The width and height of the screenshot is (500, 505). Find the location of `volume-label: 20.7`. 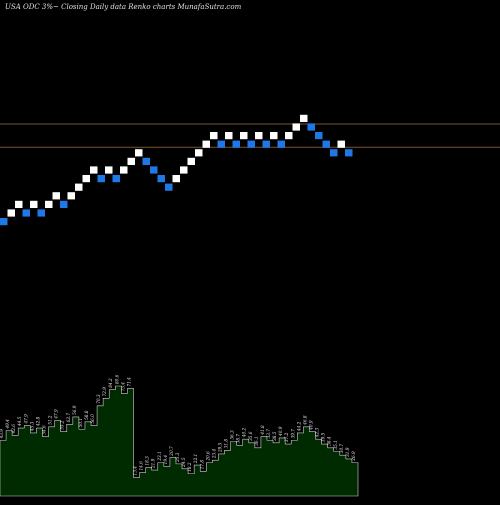

volume-label: 20.7 is located at coordinates (171, 451).